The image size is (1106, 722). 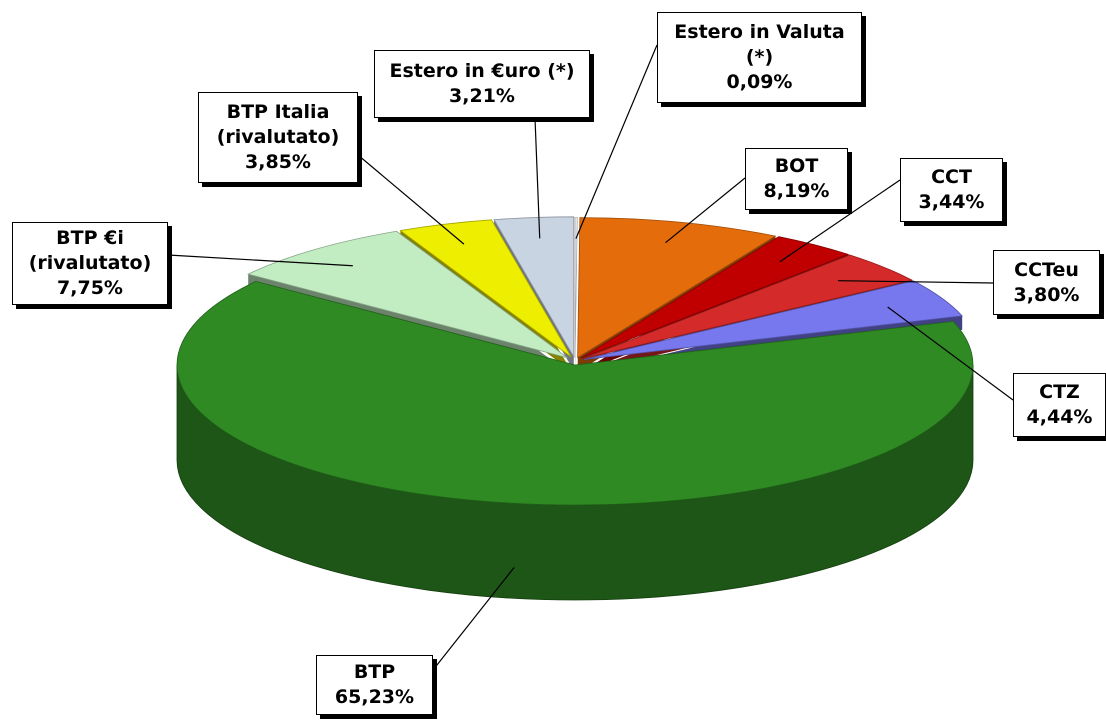 What do you see at coordinates (796, 191) in the screenshot?
I see `label-value: 8,19%` at bounding box center [796, 191].